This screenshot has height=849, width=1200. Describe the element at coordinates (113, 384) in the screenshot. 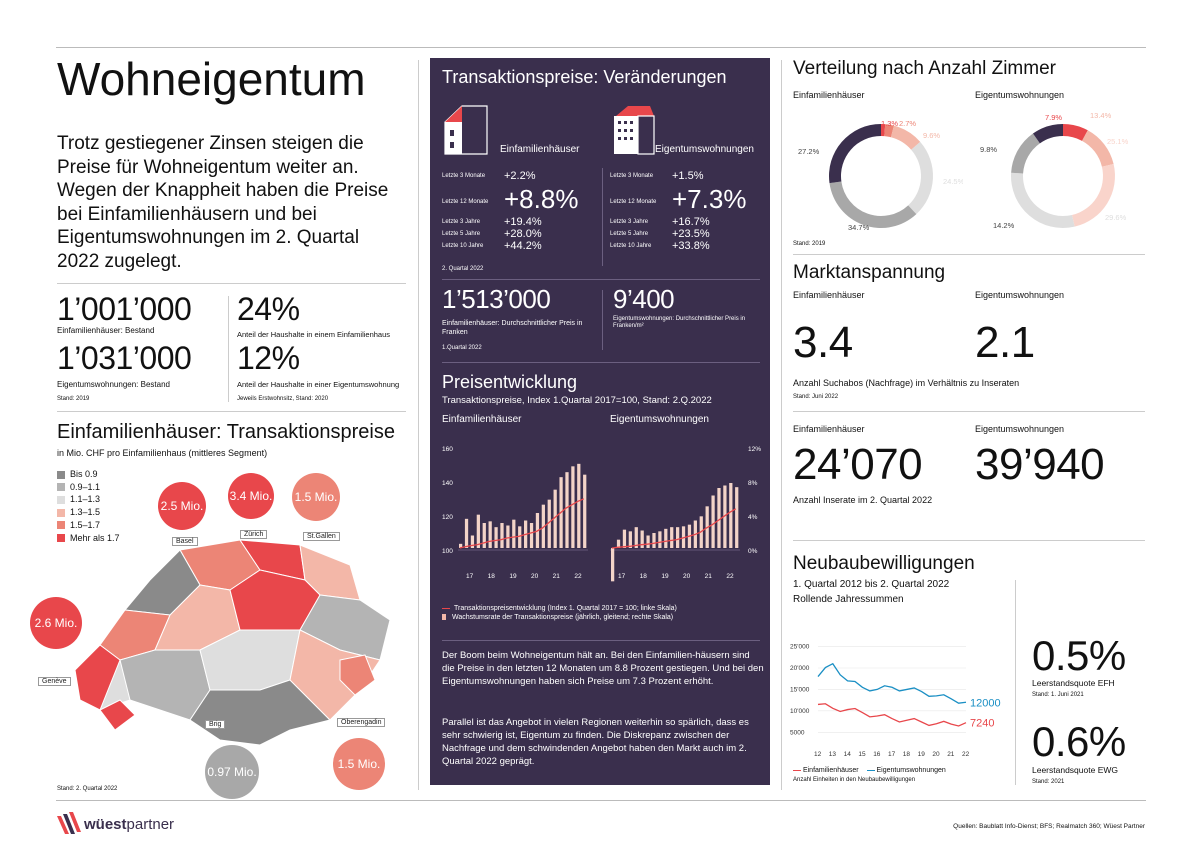

I see `etw-stock-label: Eigentumswohnungen: Bestand` at that location.